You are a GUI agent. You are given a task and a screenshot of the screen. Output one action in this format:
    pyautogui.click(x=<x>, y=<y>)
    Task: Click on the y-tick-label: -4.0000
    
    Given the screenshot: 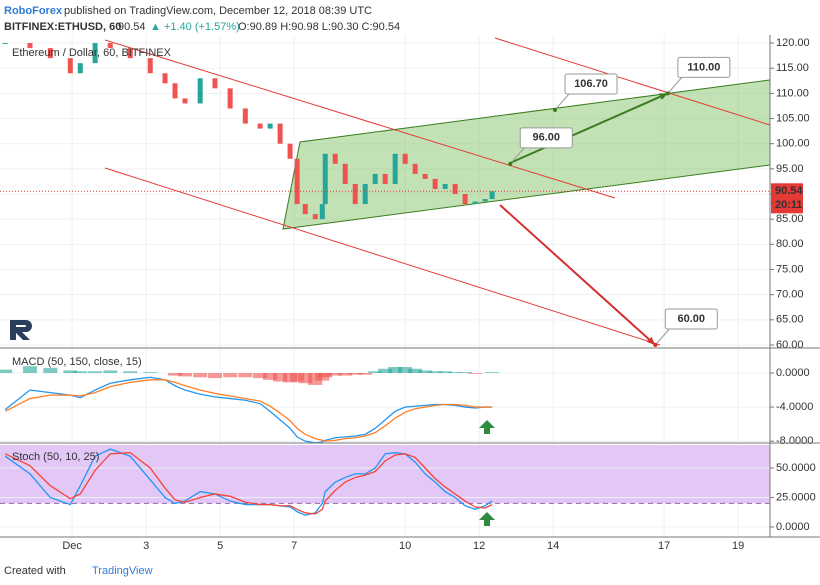 What is the action you would take?
    pyautogui.click(x=794, y=407)
    